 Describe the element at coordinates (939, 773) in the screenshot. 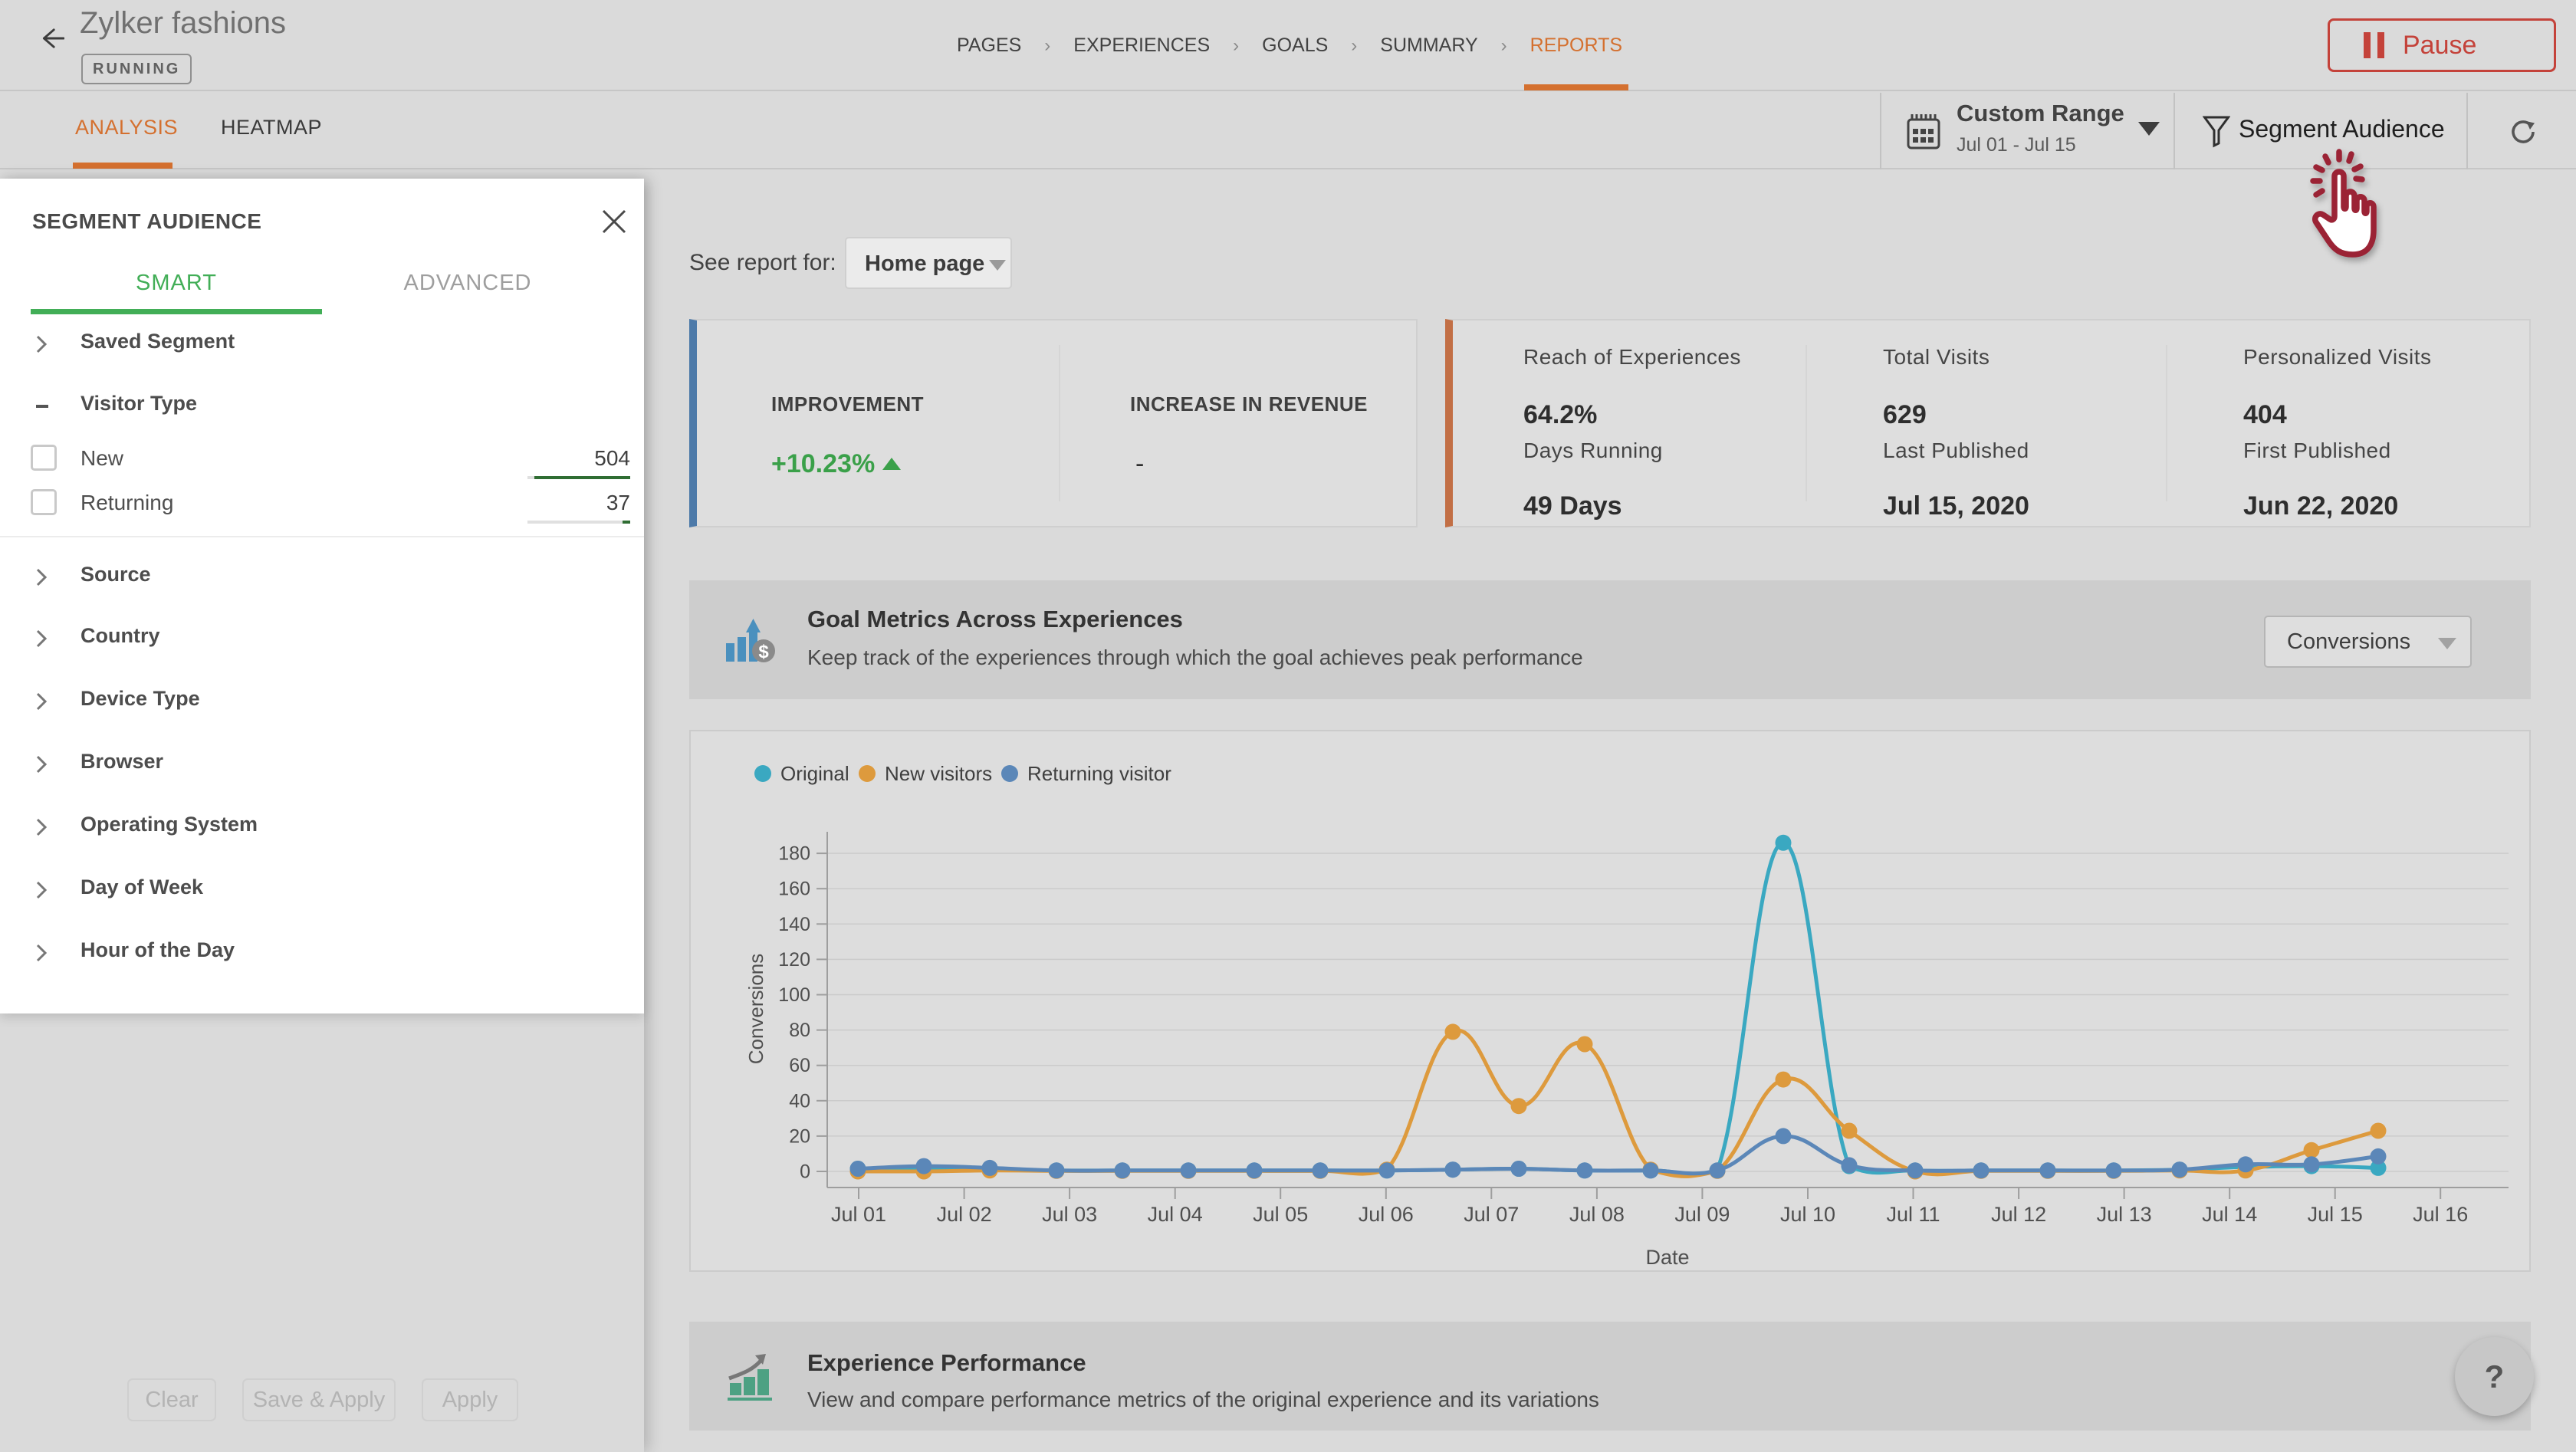

I see `svg-text: New visitors` at that location.